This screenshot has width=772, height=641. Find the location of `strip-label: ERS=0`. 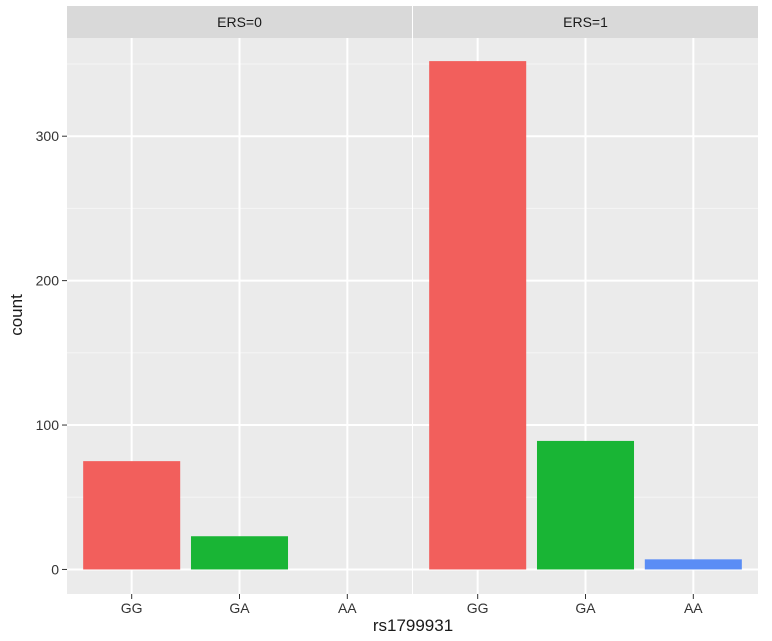

strip-label: ERS=0 is located at coordinates (239, 22).